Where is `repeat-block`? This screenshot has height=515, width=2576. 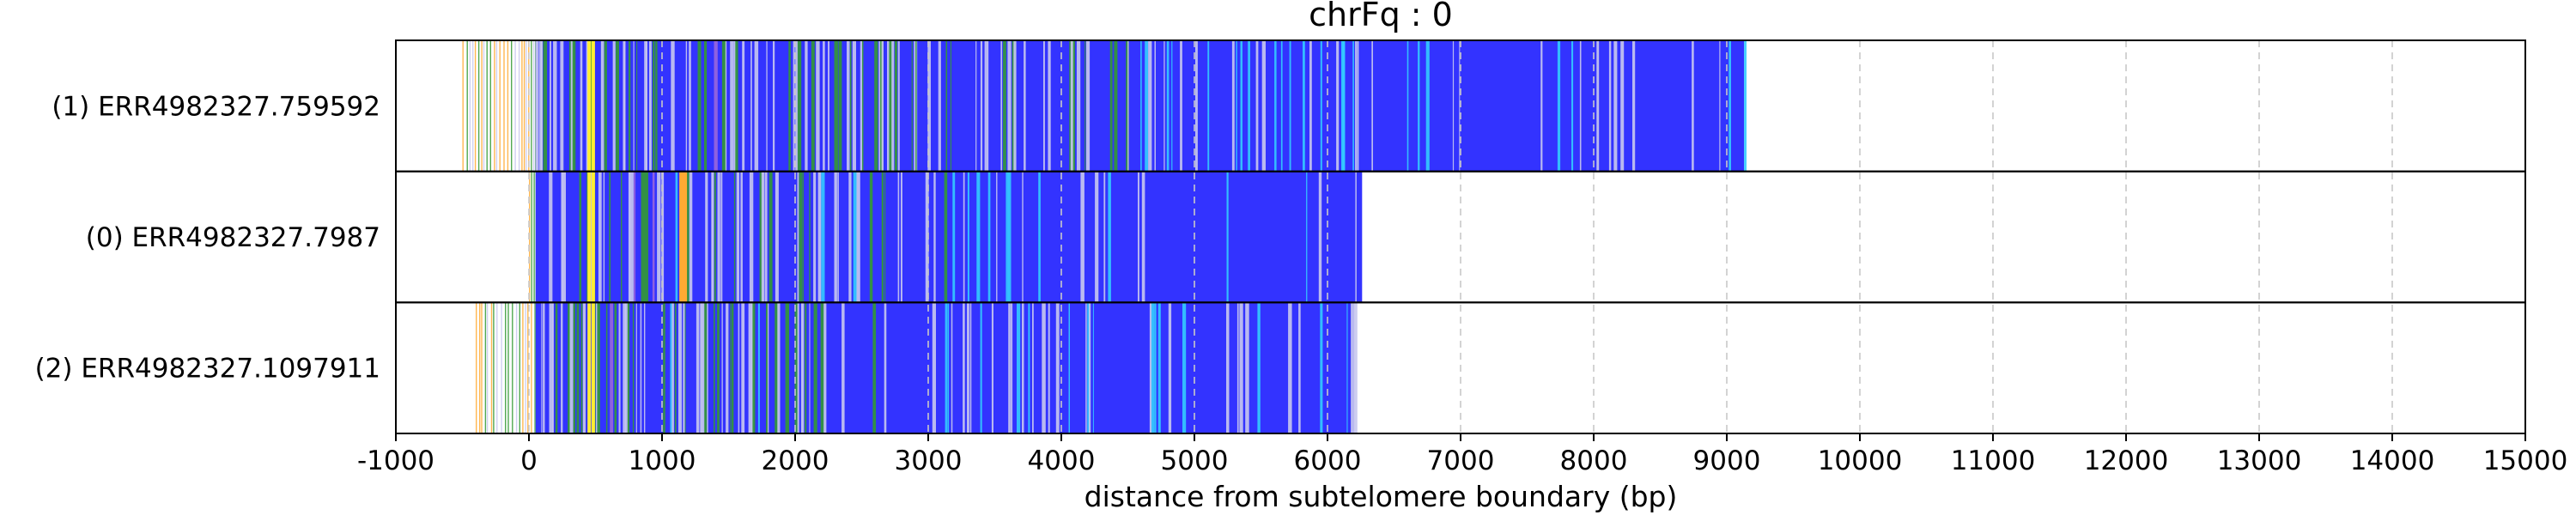 repeat-block is located at coordinates (945, 367).